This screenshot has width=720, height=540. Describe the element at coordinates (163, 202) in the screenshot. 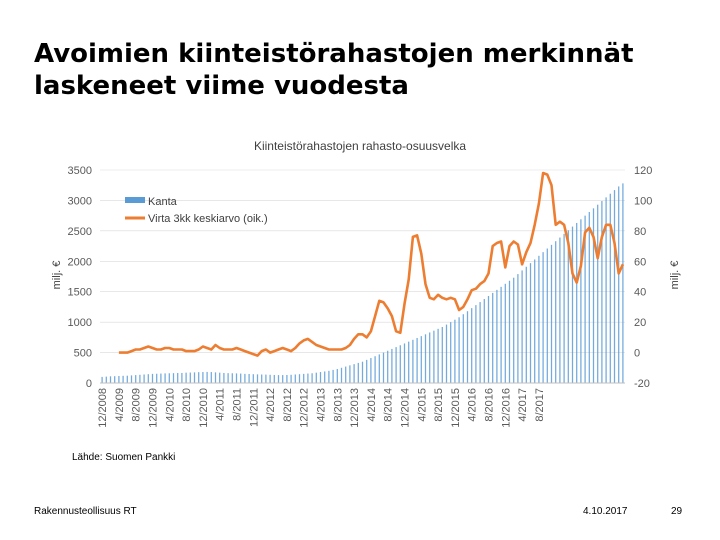

I see `legend-kanta-label: Kanta` at that location.